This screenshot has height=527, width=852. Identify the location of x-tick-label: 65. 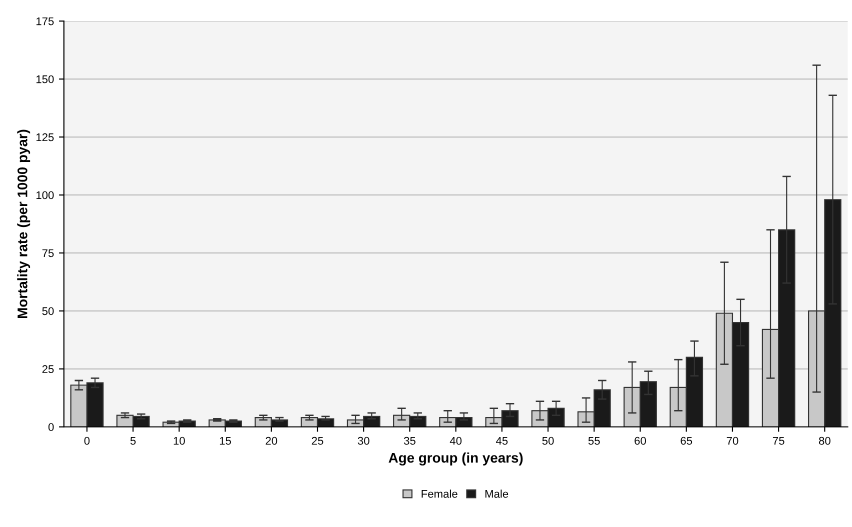
(686, 440).